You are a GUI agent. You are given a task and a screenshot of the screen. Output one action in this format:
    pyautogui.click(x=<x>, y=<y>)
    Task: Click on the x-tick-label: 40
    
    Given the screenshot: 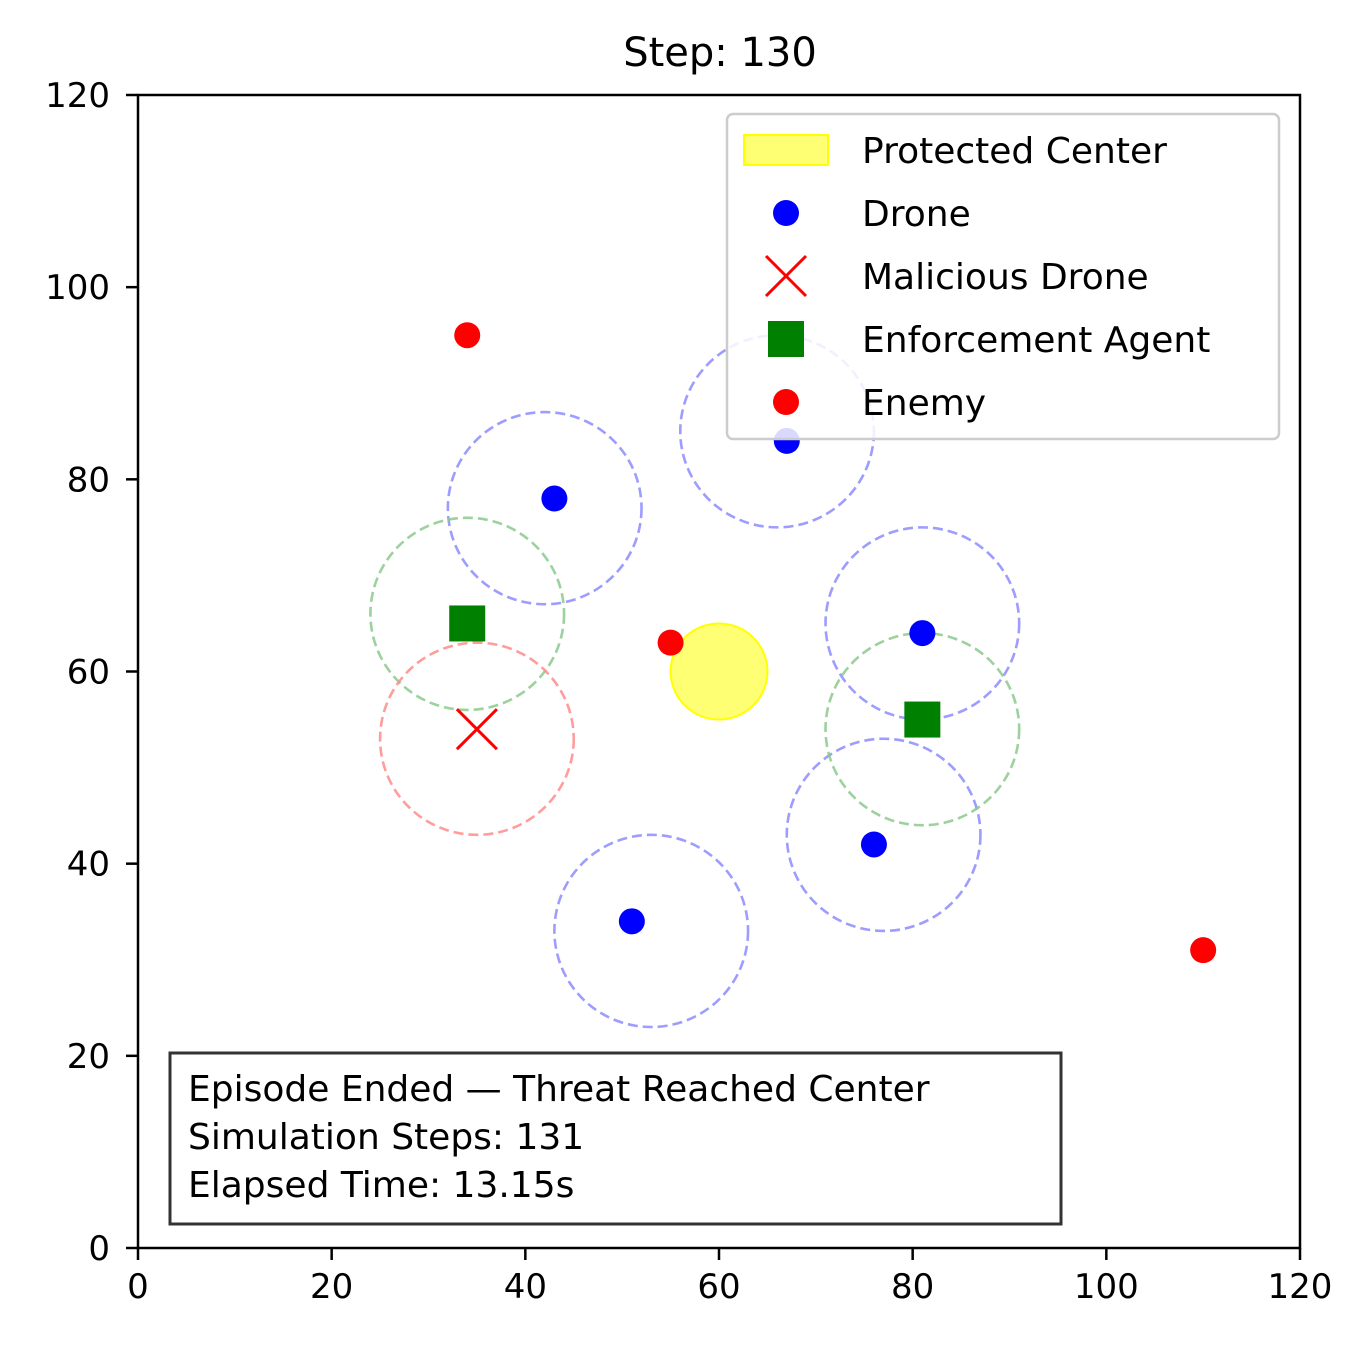 What is the action you would take?
    pyautogui.click(x=525, y=1287)
    